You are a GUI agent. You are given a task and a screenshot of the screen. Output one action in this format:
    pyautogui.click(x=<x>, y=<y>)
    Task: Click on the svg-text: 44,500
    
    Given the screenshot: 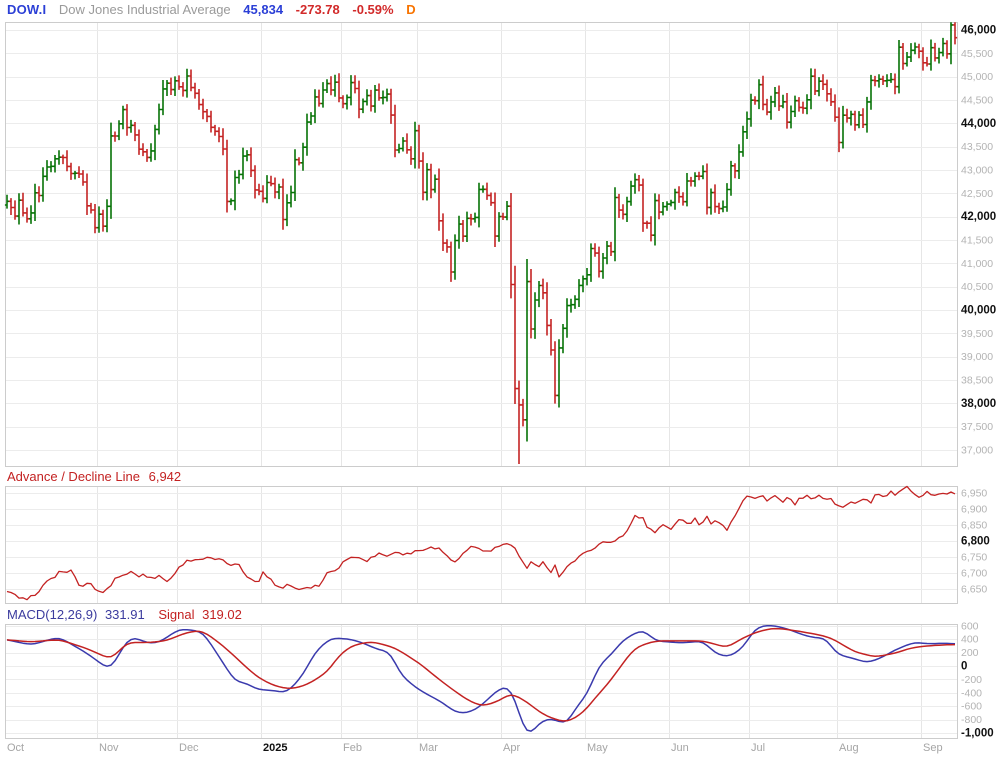 What is the action you would take?
    pyautogui.click(x=977, y=100)
    